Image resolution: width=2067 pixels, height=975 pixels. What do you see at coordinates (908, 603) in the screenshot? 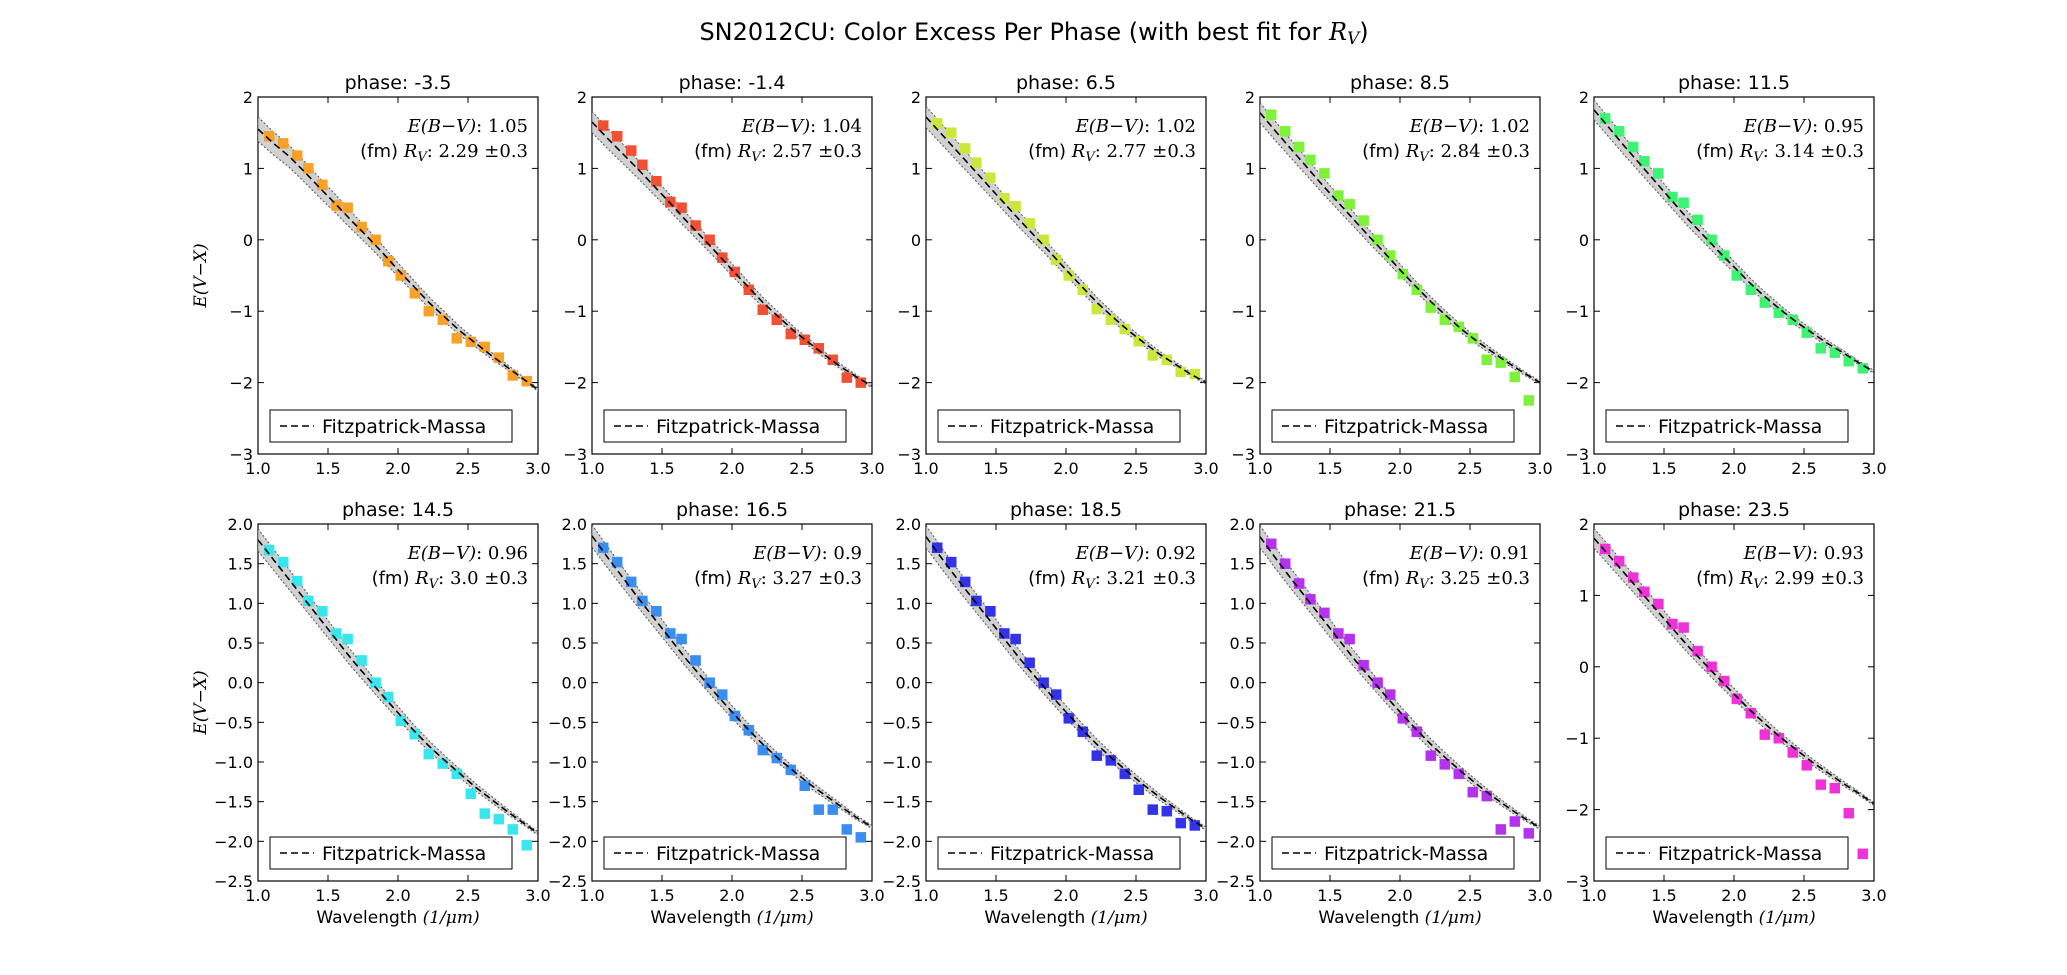
I see `y-tick-label: 1.0` at bounding box center [908, 603].